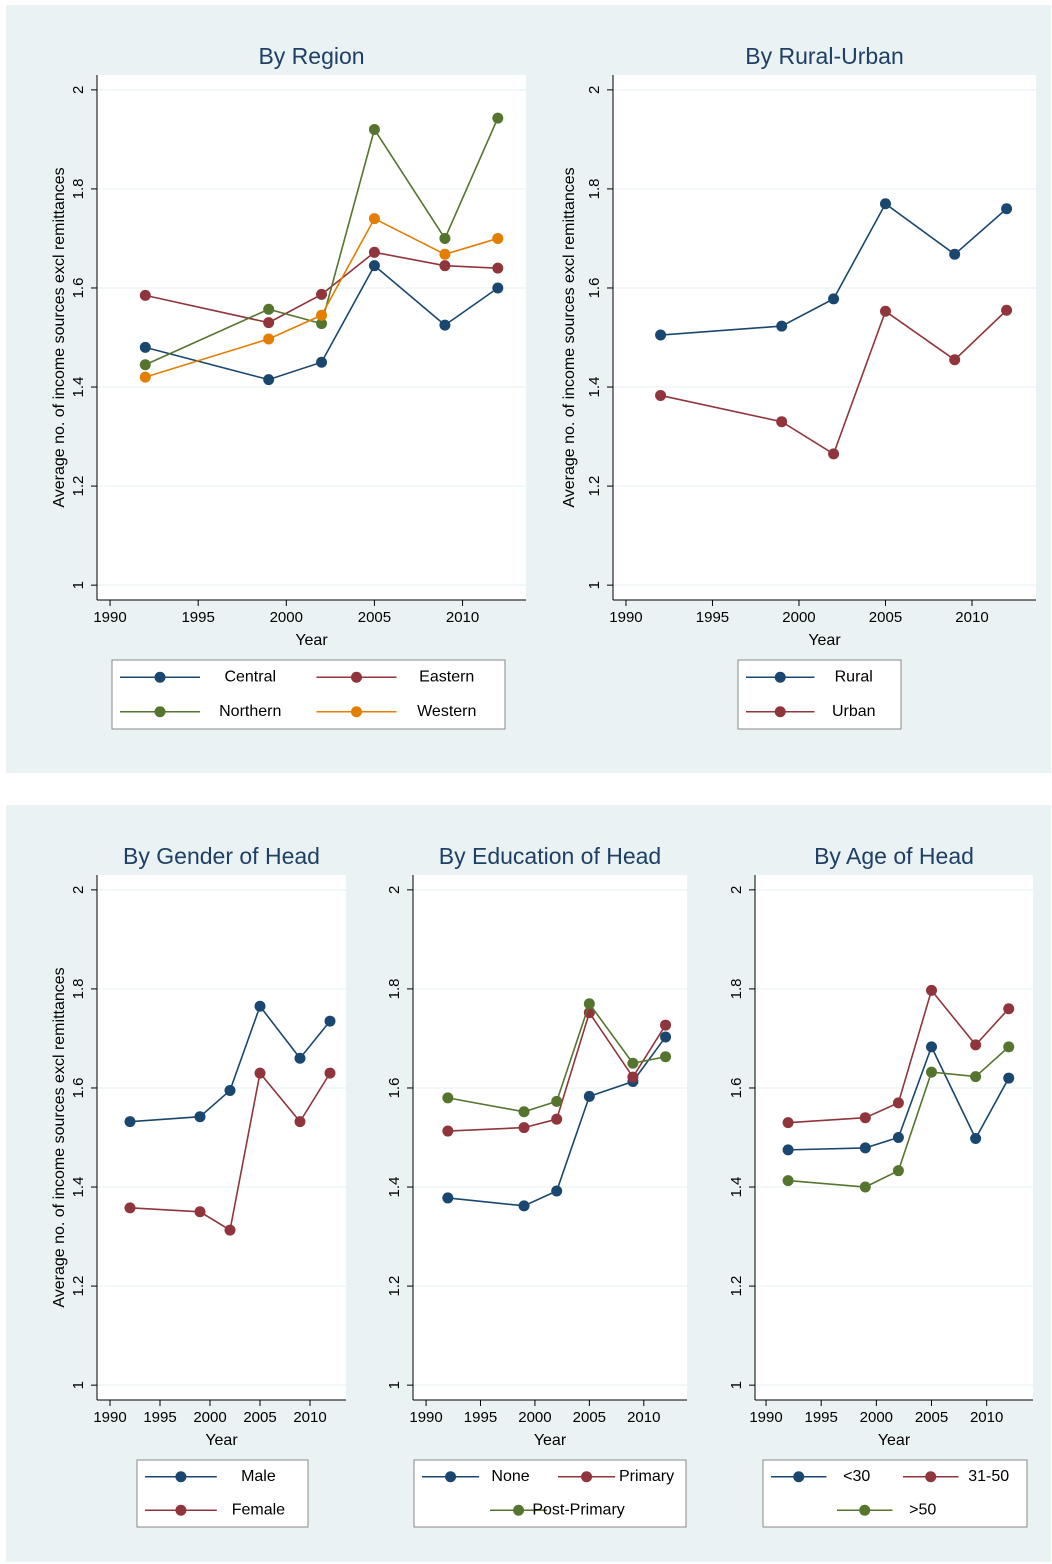 This screenshot has height=1564, width=1052. I want to click on chart-title: By Region, so click(311, 56).